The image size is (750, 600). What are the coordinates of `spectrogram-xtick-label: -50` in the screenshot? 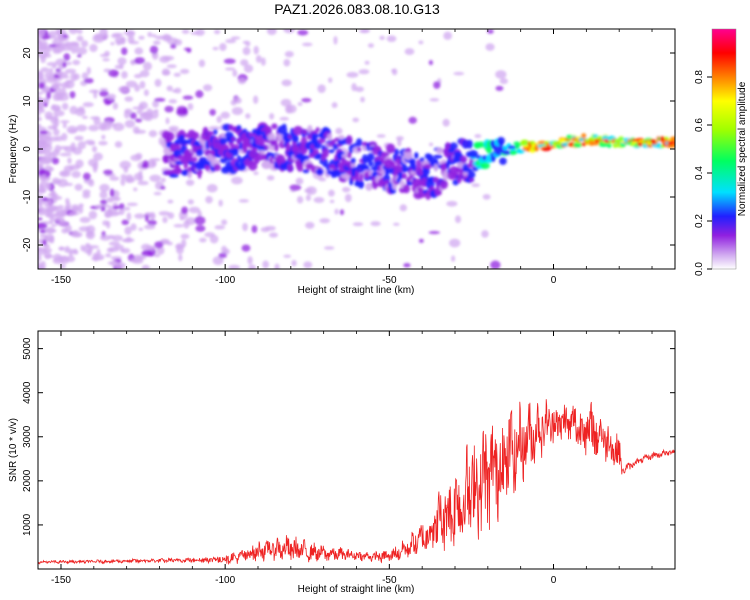 It's located at (389, 280).